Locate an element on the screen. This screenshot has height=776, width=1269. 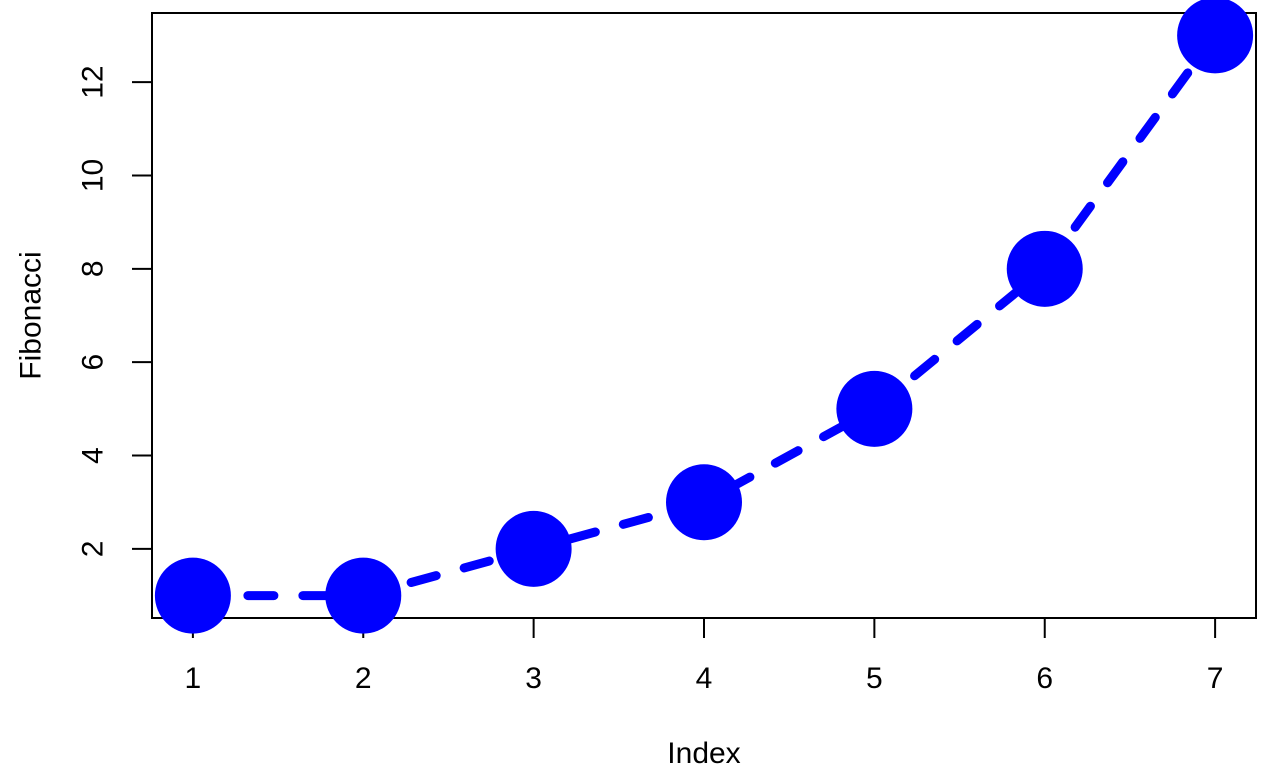
y-axis-tick-label: 4 is located at coordinates (93, 455).